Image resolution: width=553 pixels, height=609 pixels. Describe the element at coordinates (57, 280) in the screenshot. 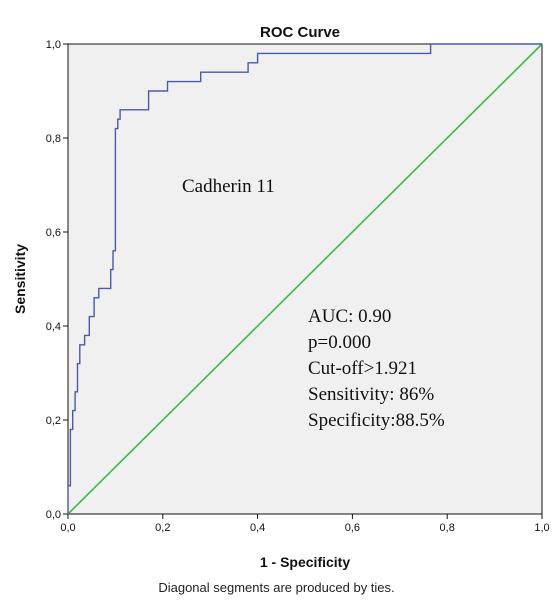

I see `y-axis-ticks: 0,0 0,2 0,4 0,6 0,8 1,0` at that location.